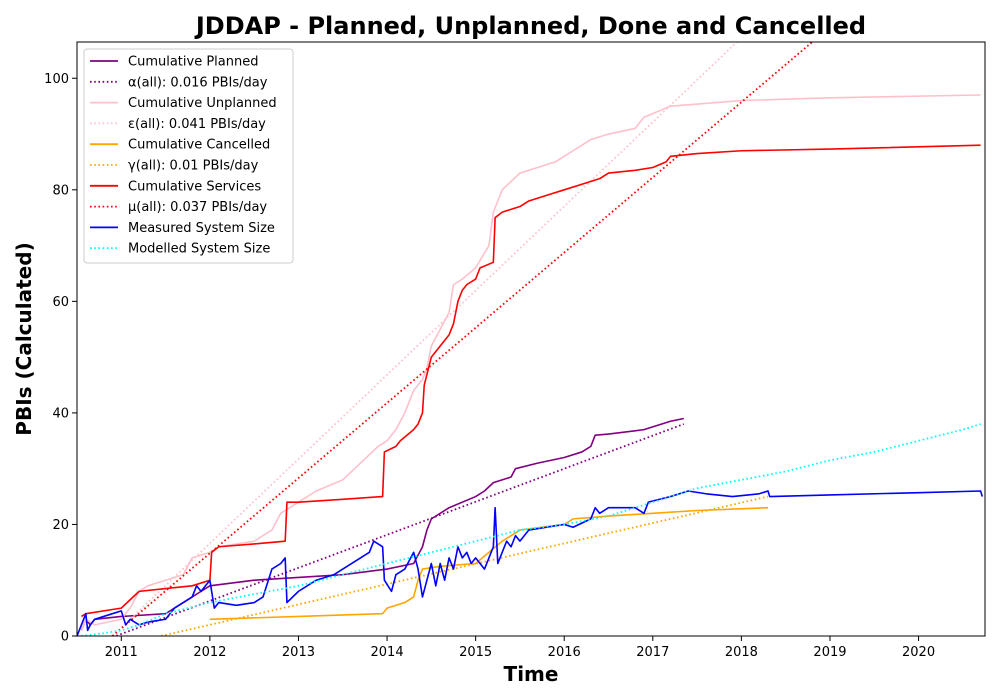  Describe the element at coordinates (194, 186) in the screenshot. I see `legend-label-6: Cumulative Services` at that location.